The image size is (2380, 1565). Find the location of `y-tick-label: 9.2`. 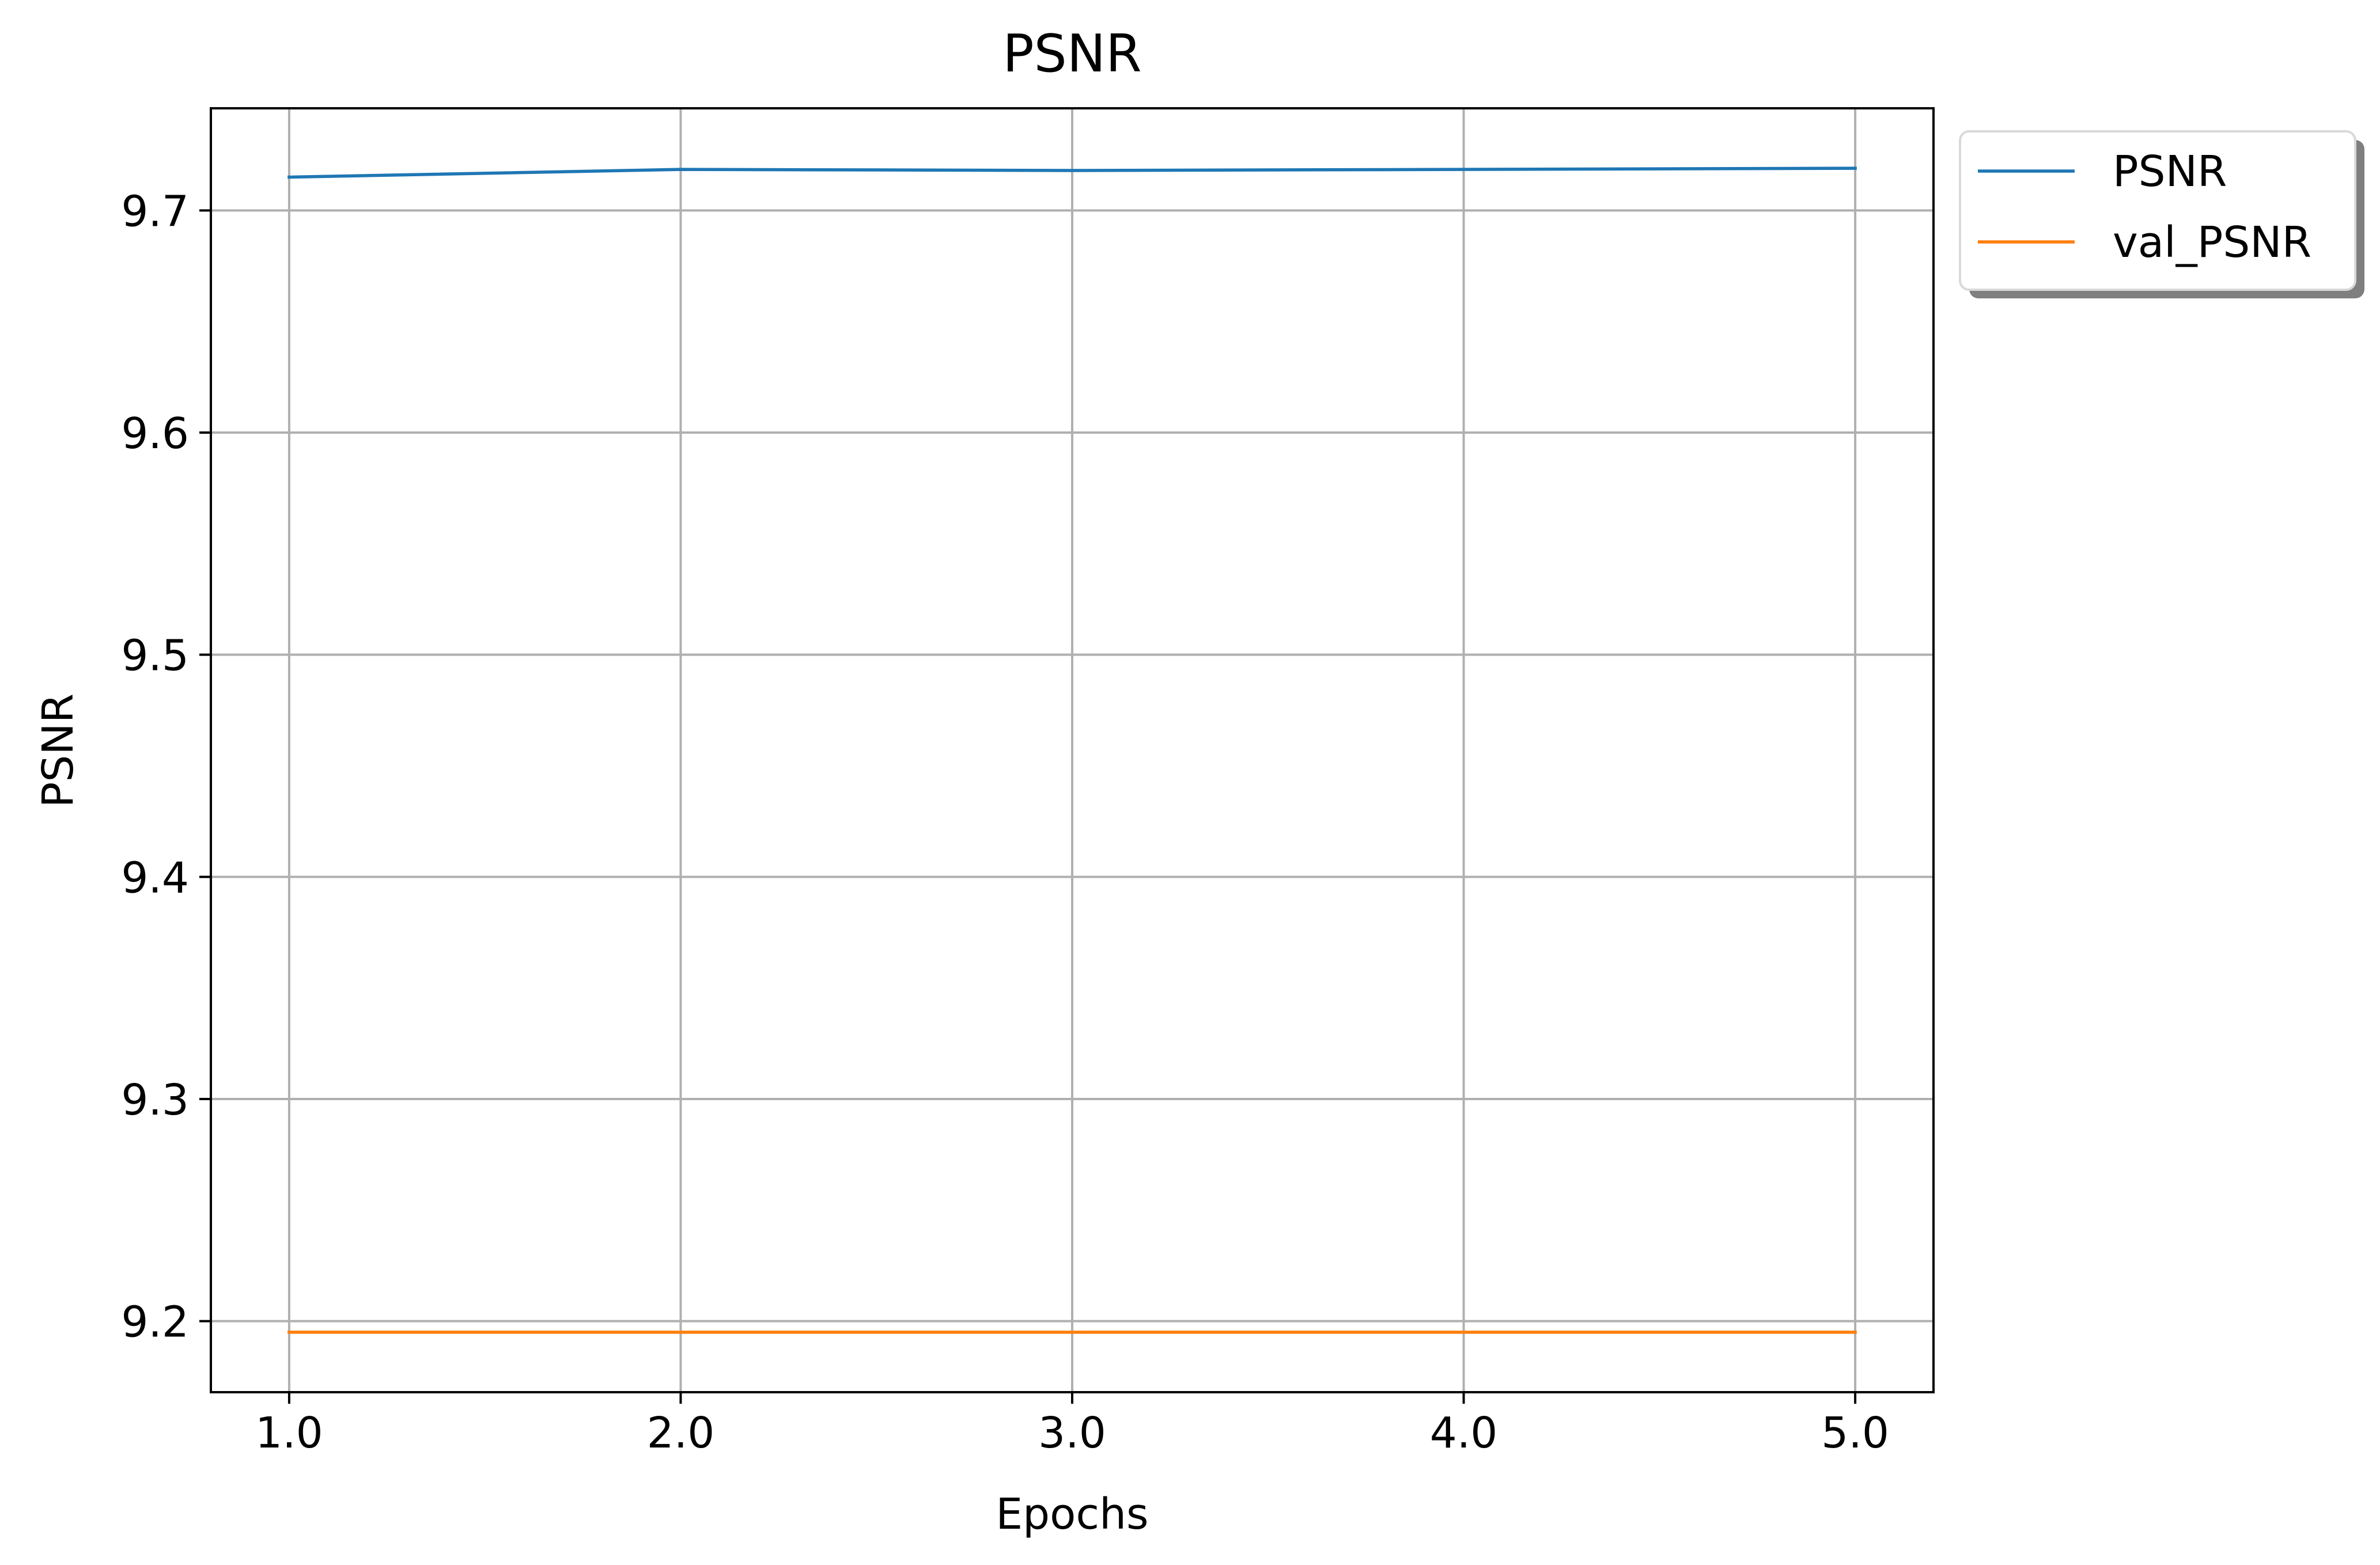

y-tick-label: 9.2 is located at coordinates (155, 1322).